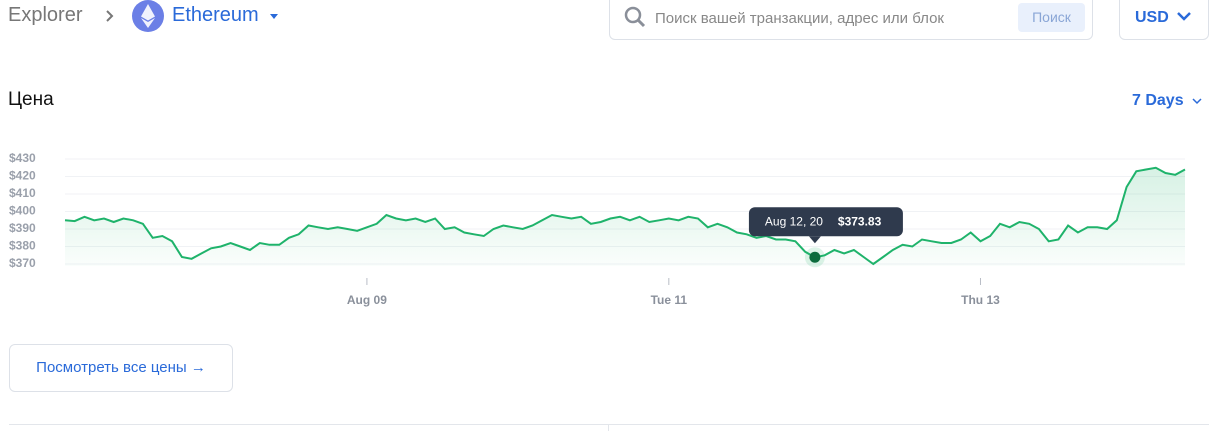 Image resolution: width=1209 pixels, height=431 pixels. Describe the element at coordinates (121, 368) in the screenshot. I see `all-prices-button: Посмотреть все цены →` at that location.